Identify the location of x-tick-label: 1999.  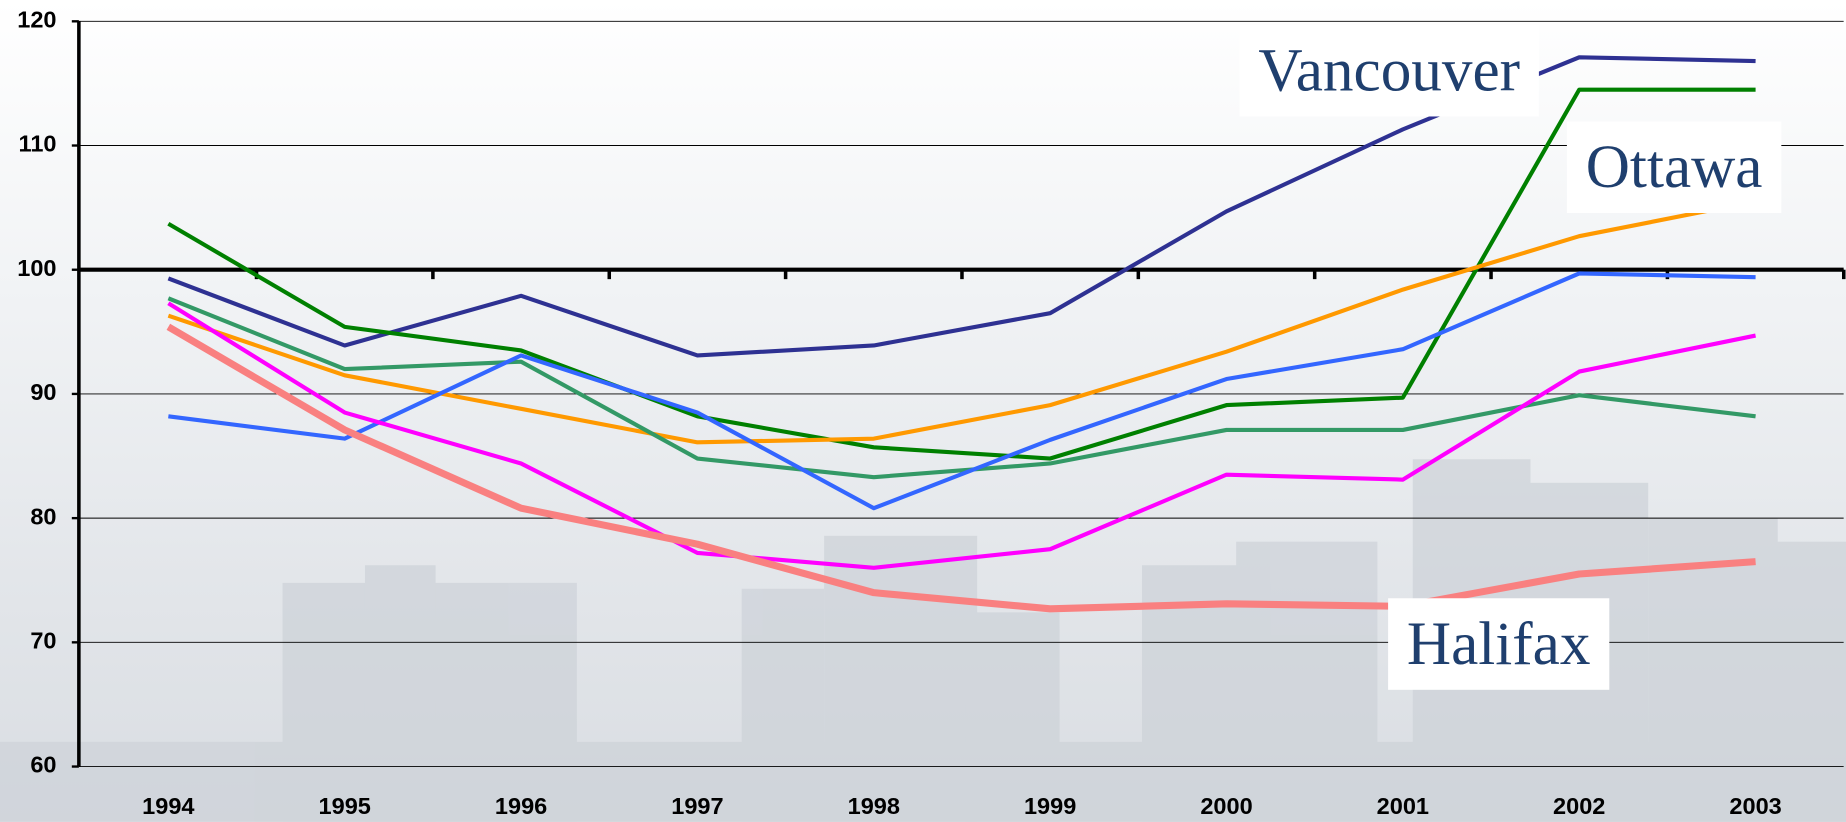
(1050, 806).